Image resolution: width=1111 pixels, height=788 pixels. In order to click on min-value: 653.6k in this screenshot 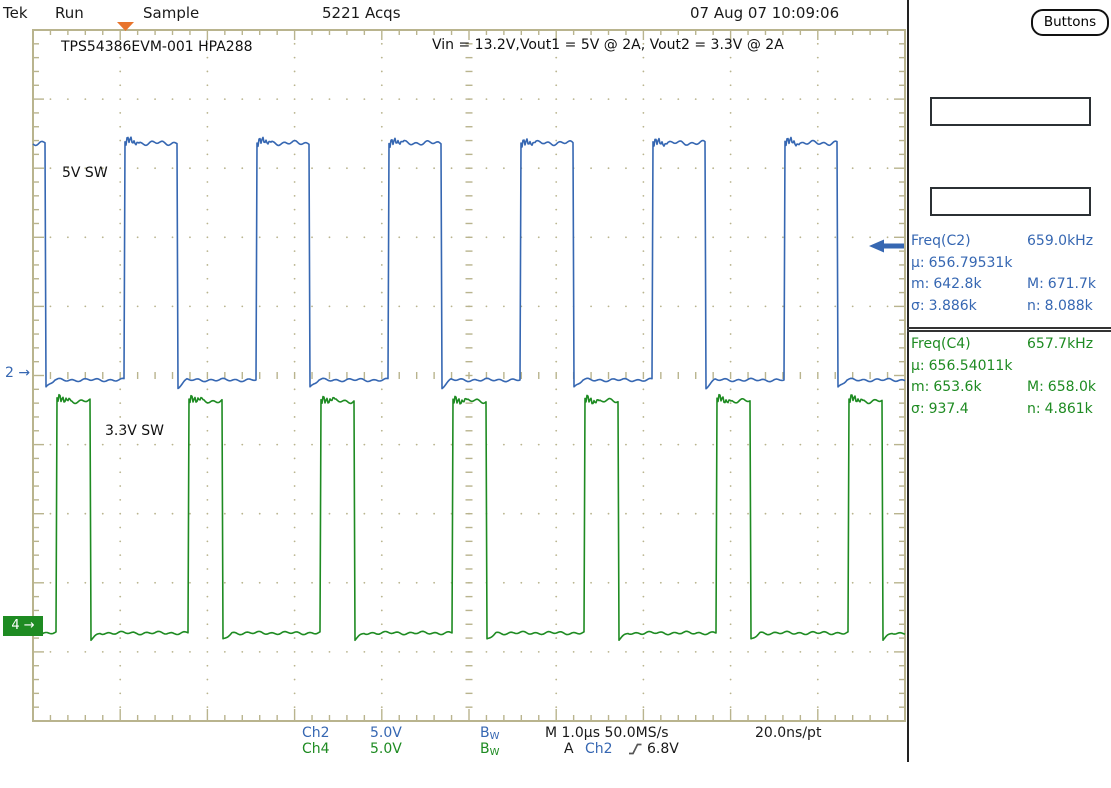, I will do `click(957, 387)`.